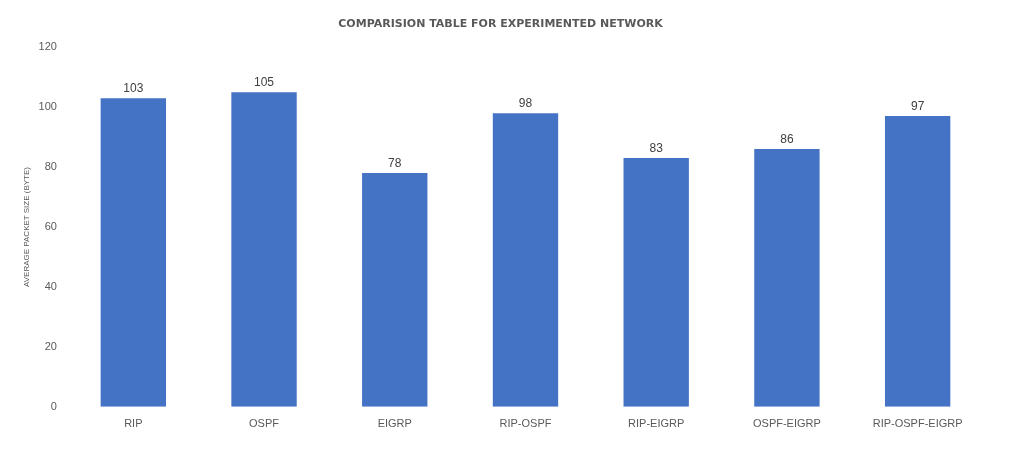  Describe the element at coordinates (53, 405) in the screenshot. I see `y-tick-label: 0` at that location.